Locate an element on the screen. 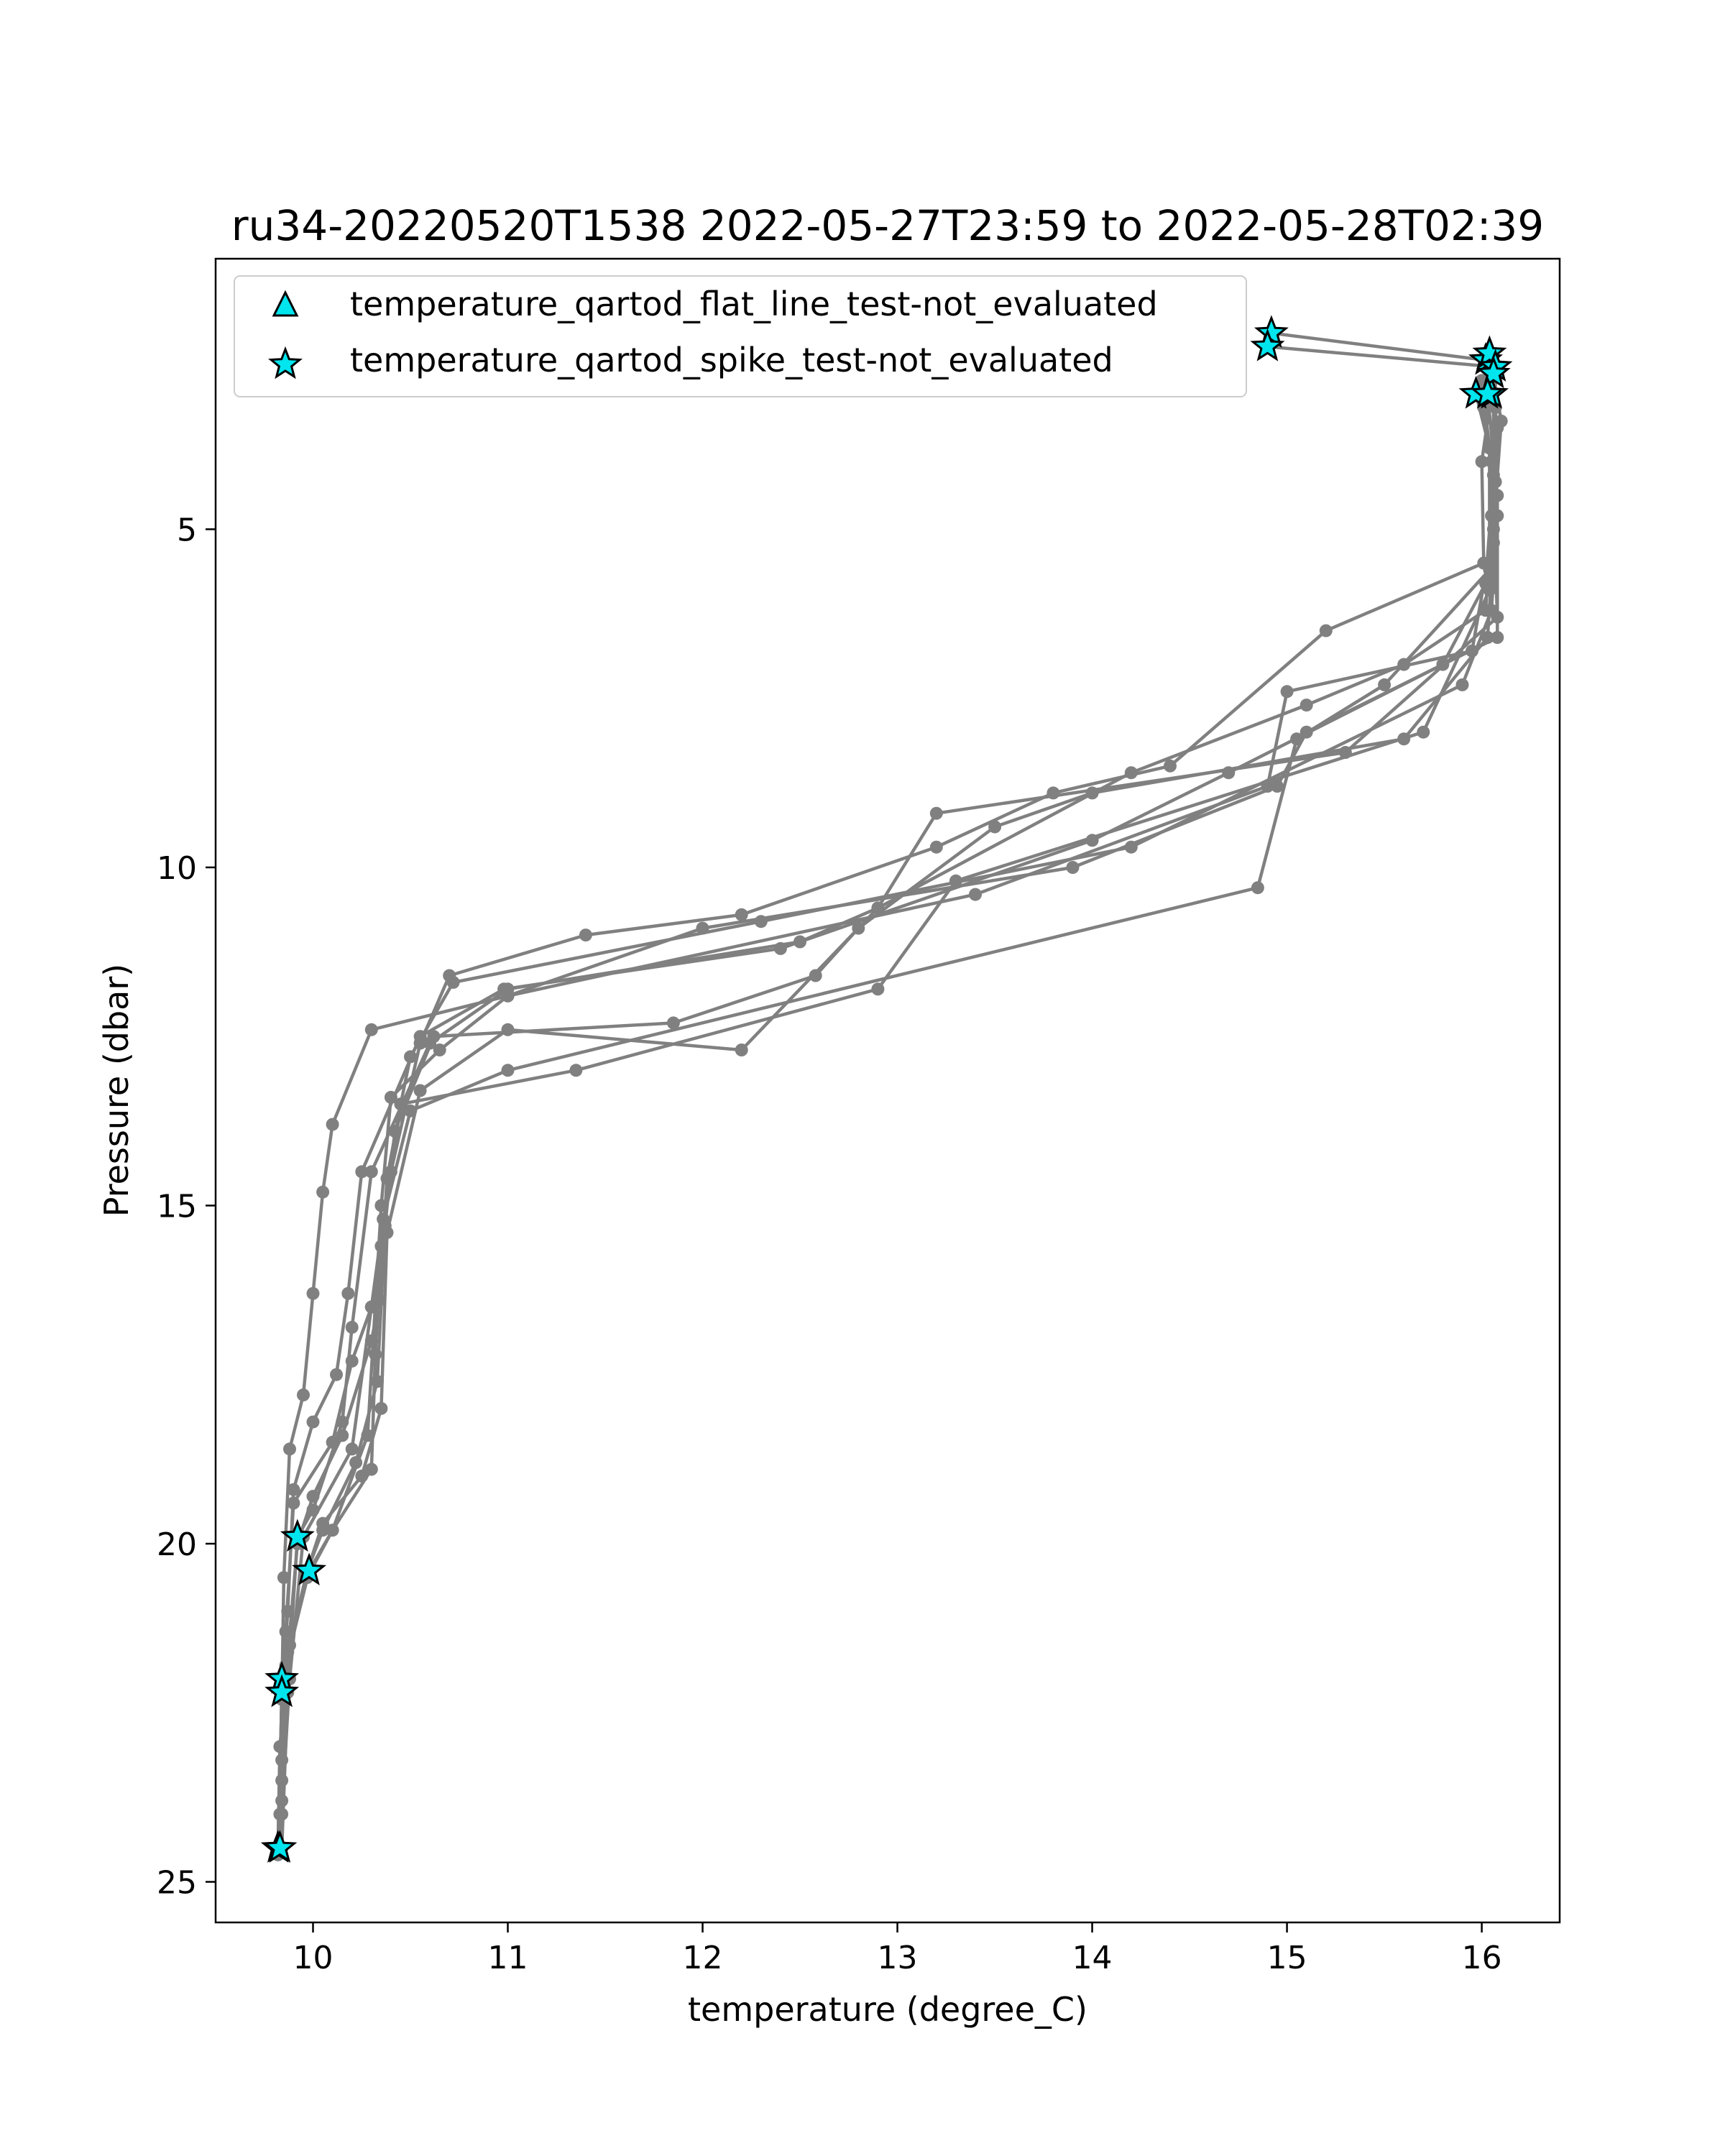 This screenshot has height=2156, width=1725. x-tick-label-11: 11 is located at coordinates (508, 1958).